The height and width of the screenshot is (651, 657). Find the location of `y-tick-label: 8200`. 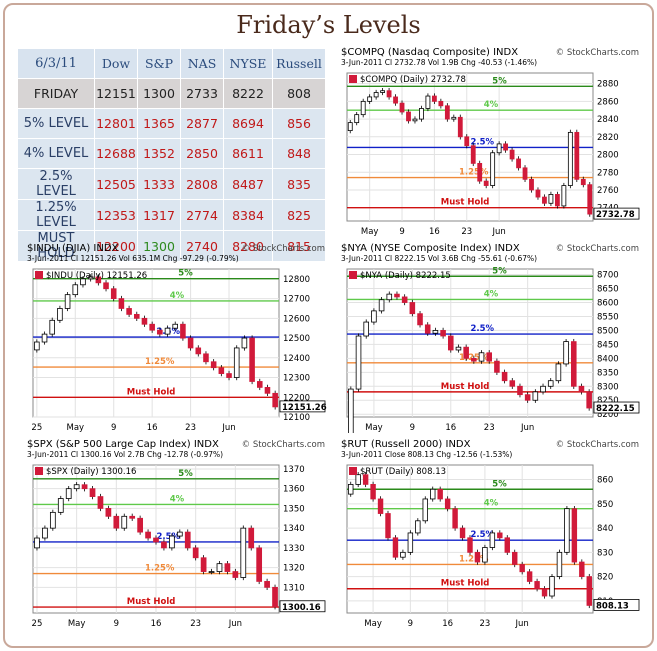

y-tick-label: 8200 is located at coordinates (608, 415).